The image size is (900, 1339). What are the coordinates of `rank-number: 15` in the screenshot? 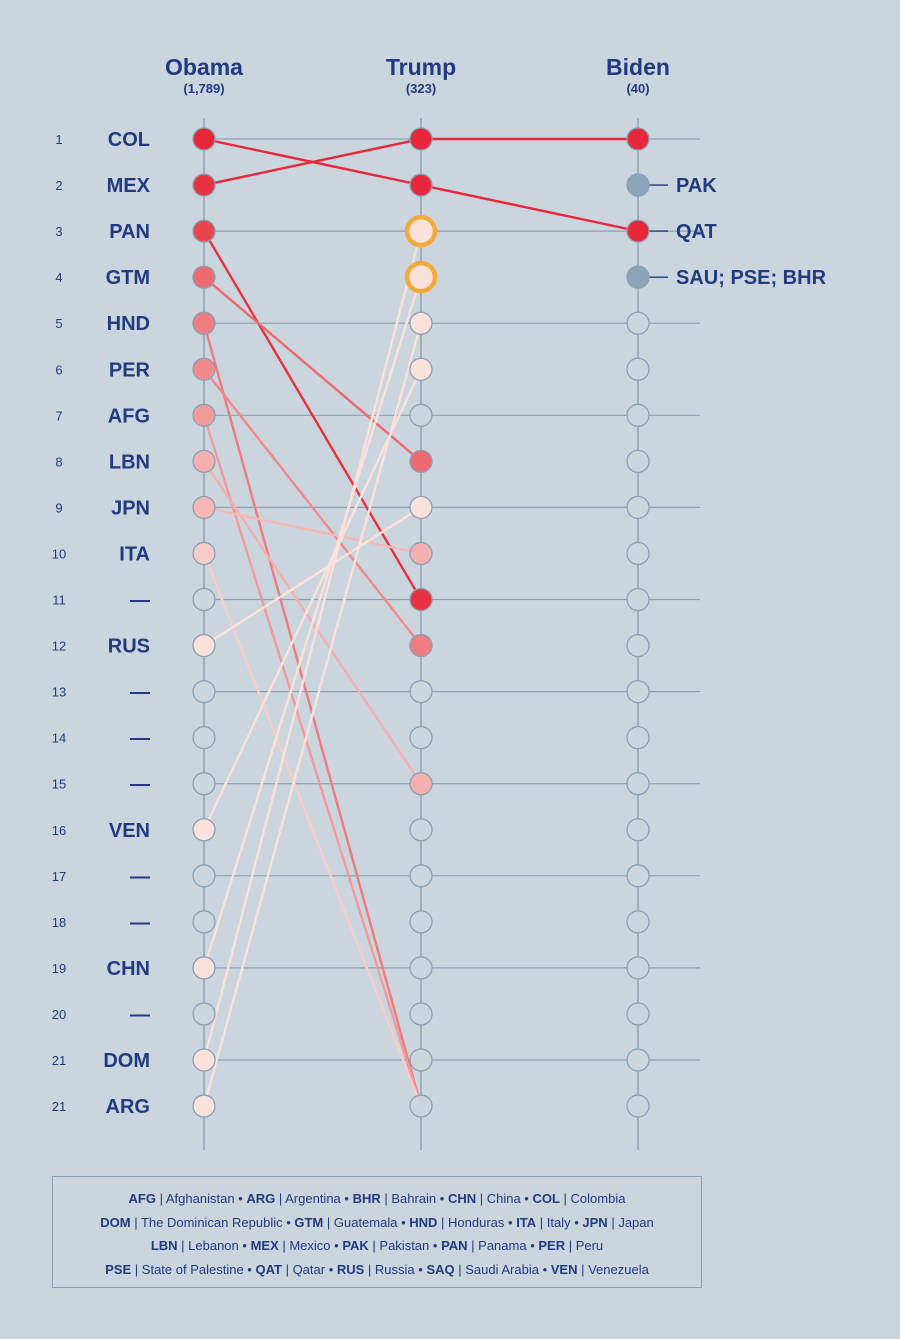 It's located at (59, 784).